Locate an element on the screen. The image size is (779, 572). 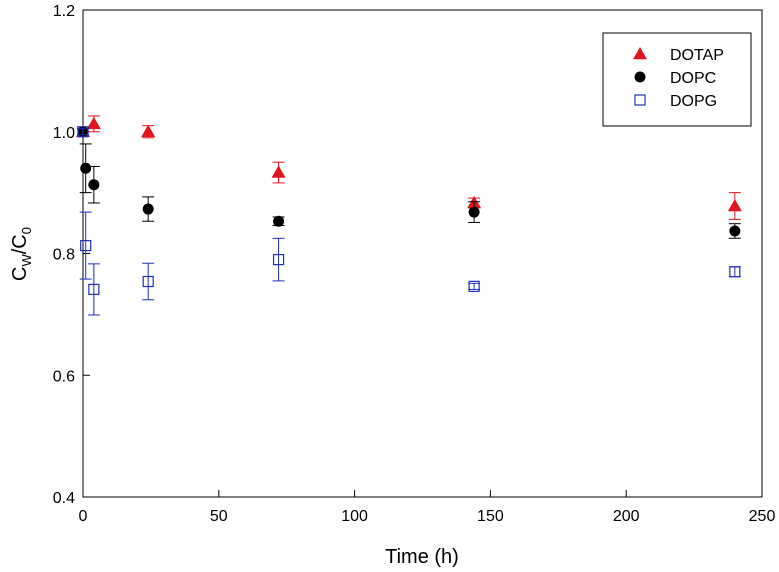
legend-box is located at coordinates (677, 79).